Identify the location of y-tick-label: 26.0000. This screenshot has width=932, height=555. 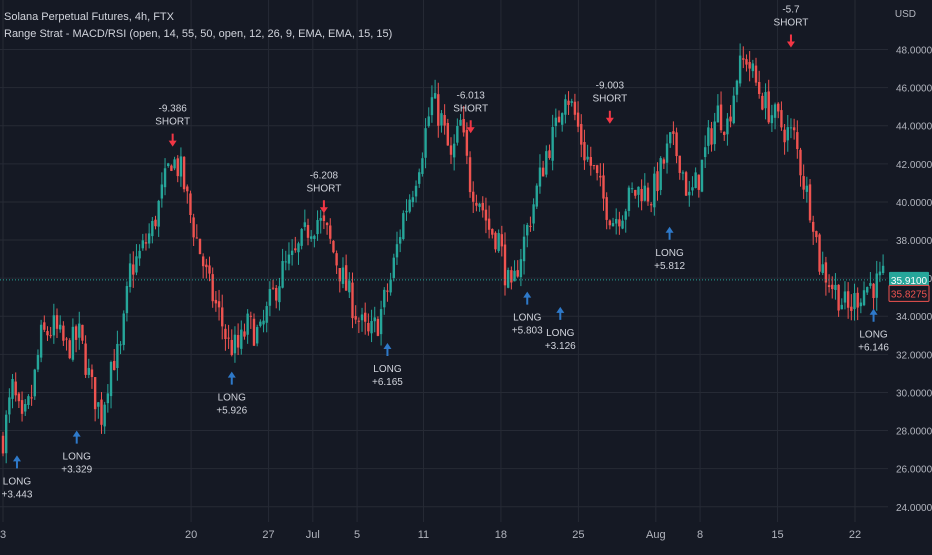
(914, 470).